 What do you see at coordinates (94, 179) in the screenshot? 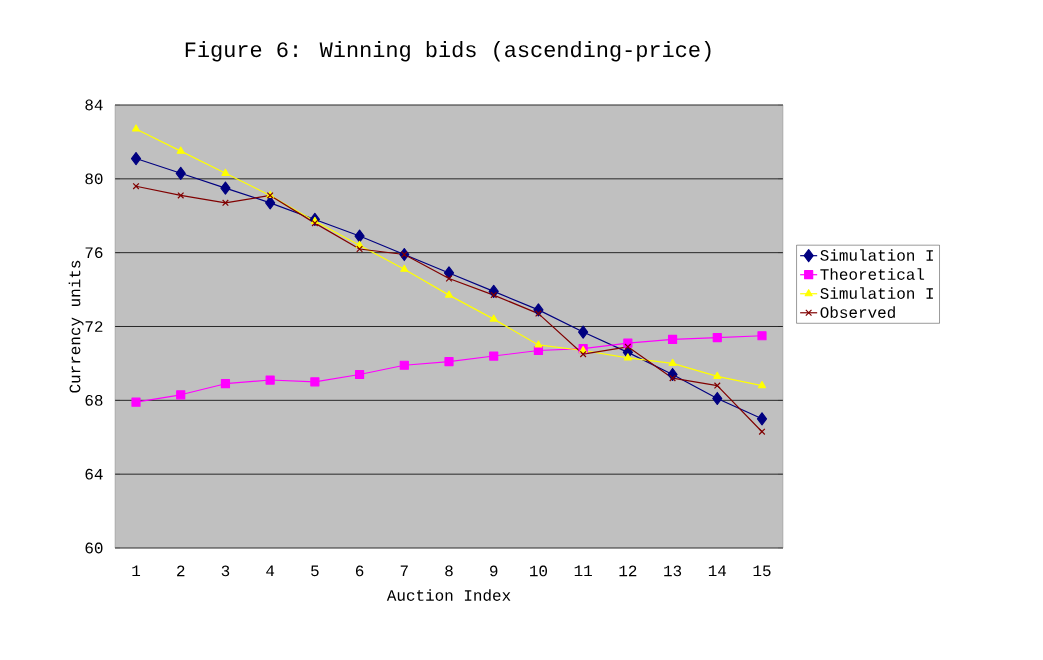
I see `y-tick-label: 80` at bounding box center [94, 179].